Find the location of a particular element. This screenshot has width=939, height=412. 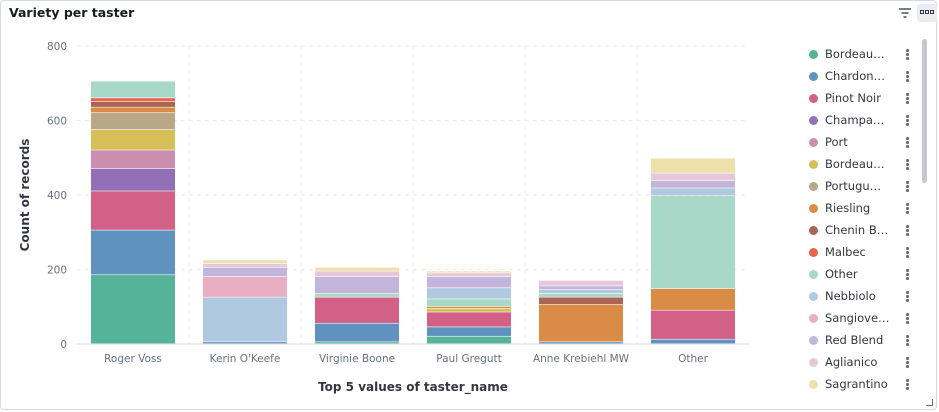

filter-icon-graphic is located at coordinates (905, 13).